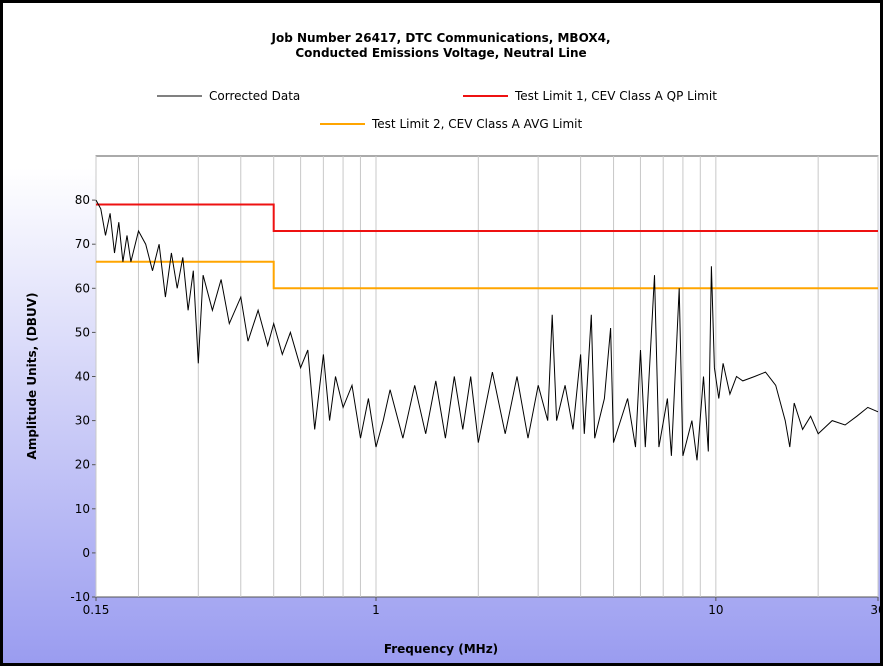  What do you see at coordinates (32, 376) in the screenshot?
I see `y-axis-label: Amplitude Units, (DBUV)` at bounding box center [32, 376].